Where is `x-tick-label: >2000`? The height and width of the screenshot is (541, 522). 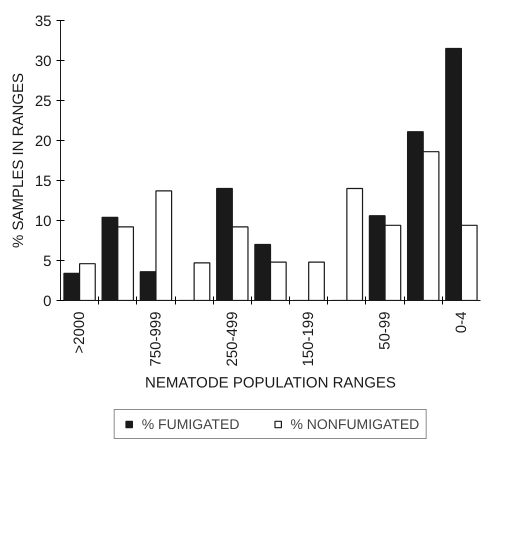 x-tick-label: >2000 is located at coordinates (79, 332).